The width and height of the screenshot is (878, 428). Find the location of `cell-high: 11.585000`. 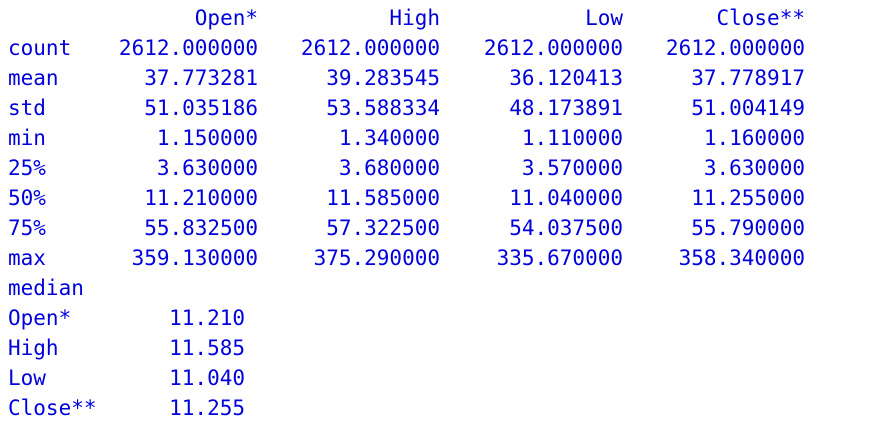

cell-high: 11.585000 is located at coordinates (383, 198).